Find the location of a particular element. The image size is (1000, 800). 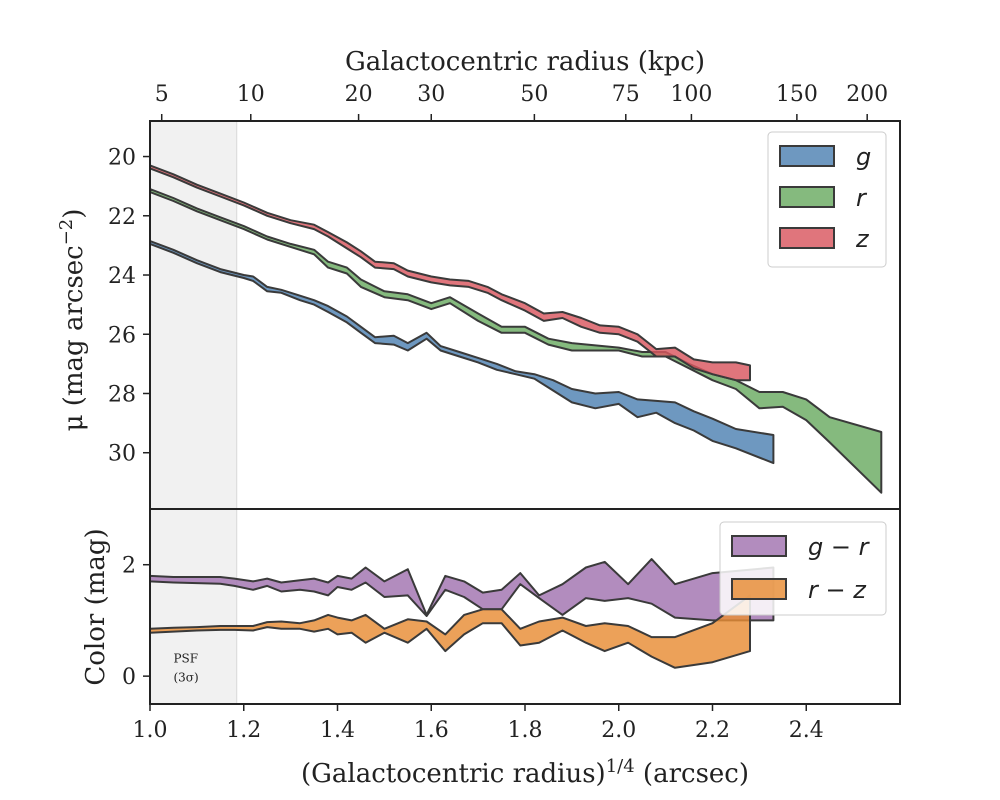

top-tick-label-50: 50 is located at coordinates (534, 94).